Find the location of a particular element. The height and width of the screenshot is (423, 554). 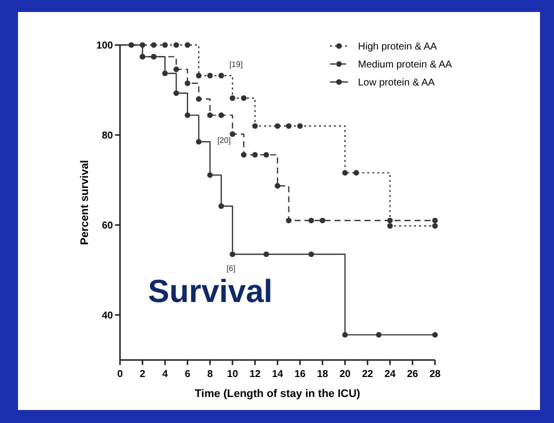

y-tick-label: 80 is located at coordinates (108, 136).